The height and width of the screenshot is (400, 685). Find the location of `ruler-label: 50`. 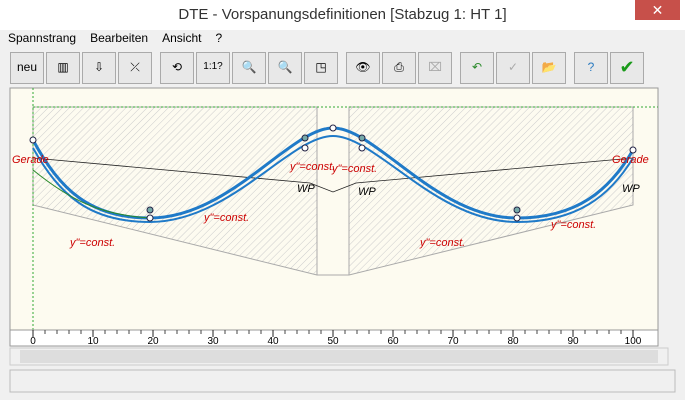

ruler-label: 50 is located at coordinates (333, 341).